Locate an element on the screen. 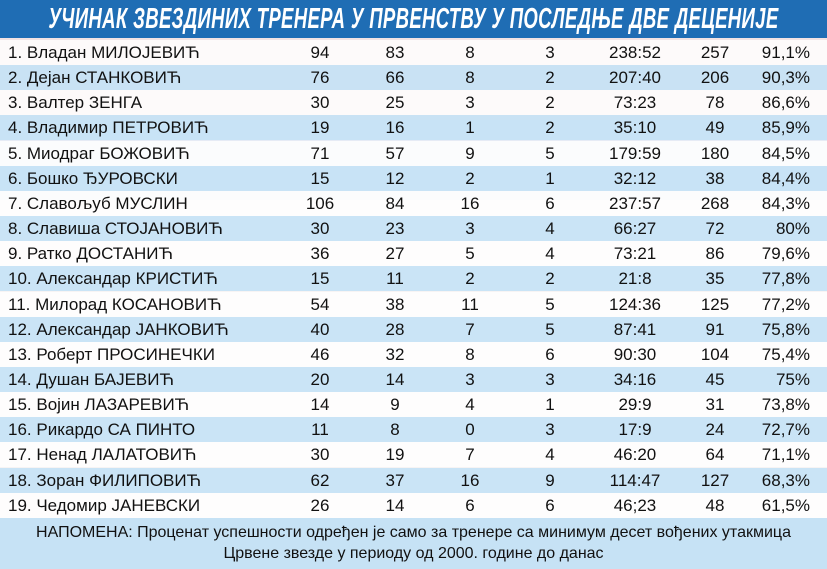 The image size is (827, 569). stat-cell: 12 is located at coordinates (395, 178).